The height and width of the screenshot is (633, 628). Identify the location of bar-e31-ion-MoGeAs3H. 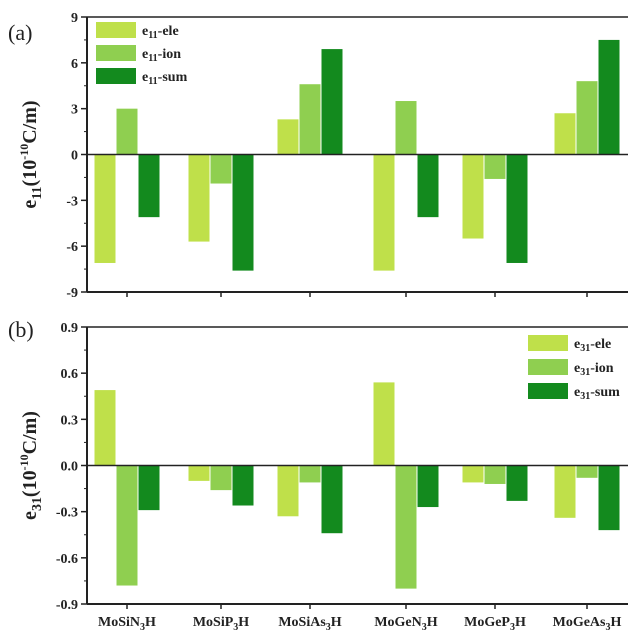
(587, 471).